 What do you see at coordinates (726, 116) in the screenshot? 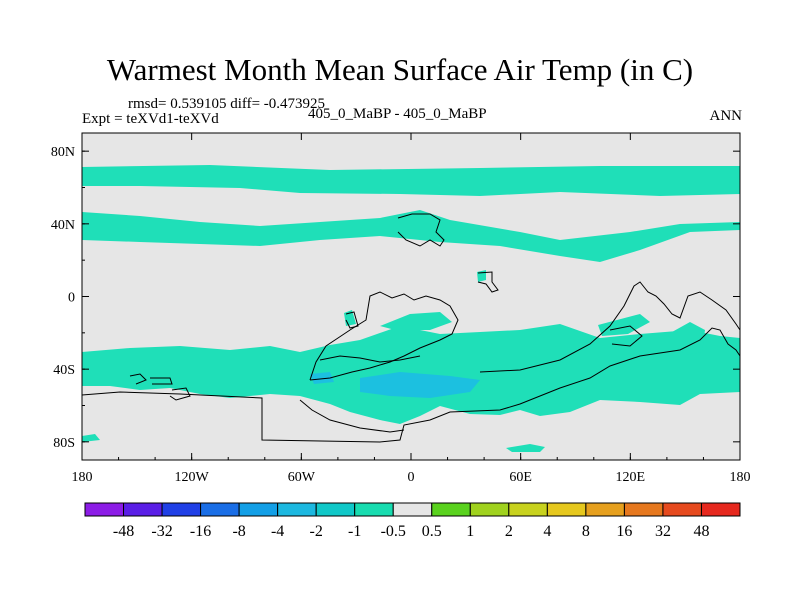
I see `season-text: ANN` at bounding box center [726, 116].